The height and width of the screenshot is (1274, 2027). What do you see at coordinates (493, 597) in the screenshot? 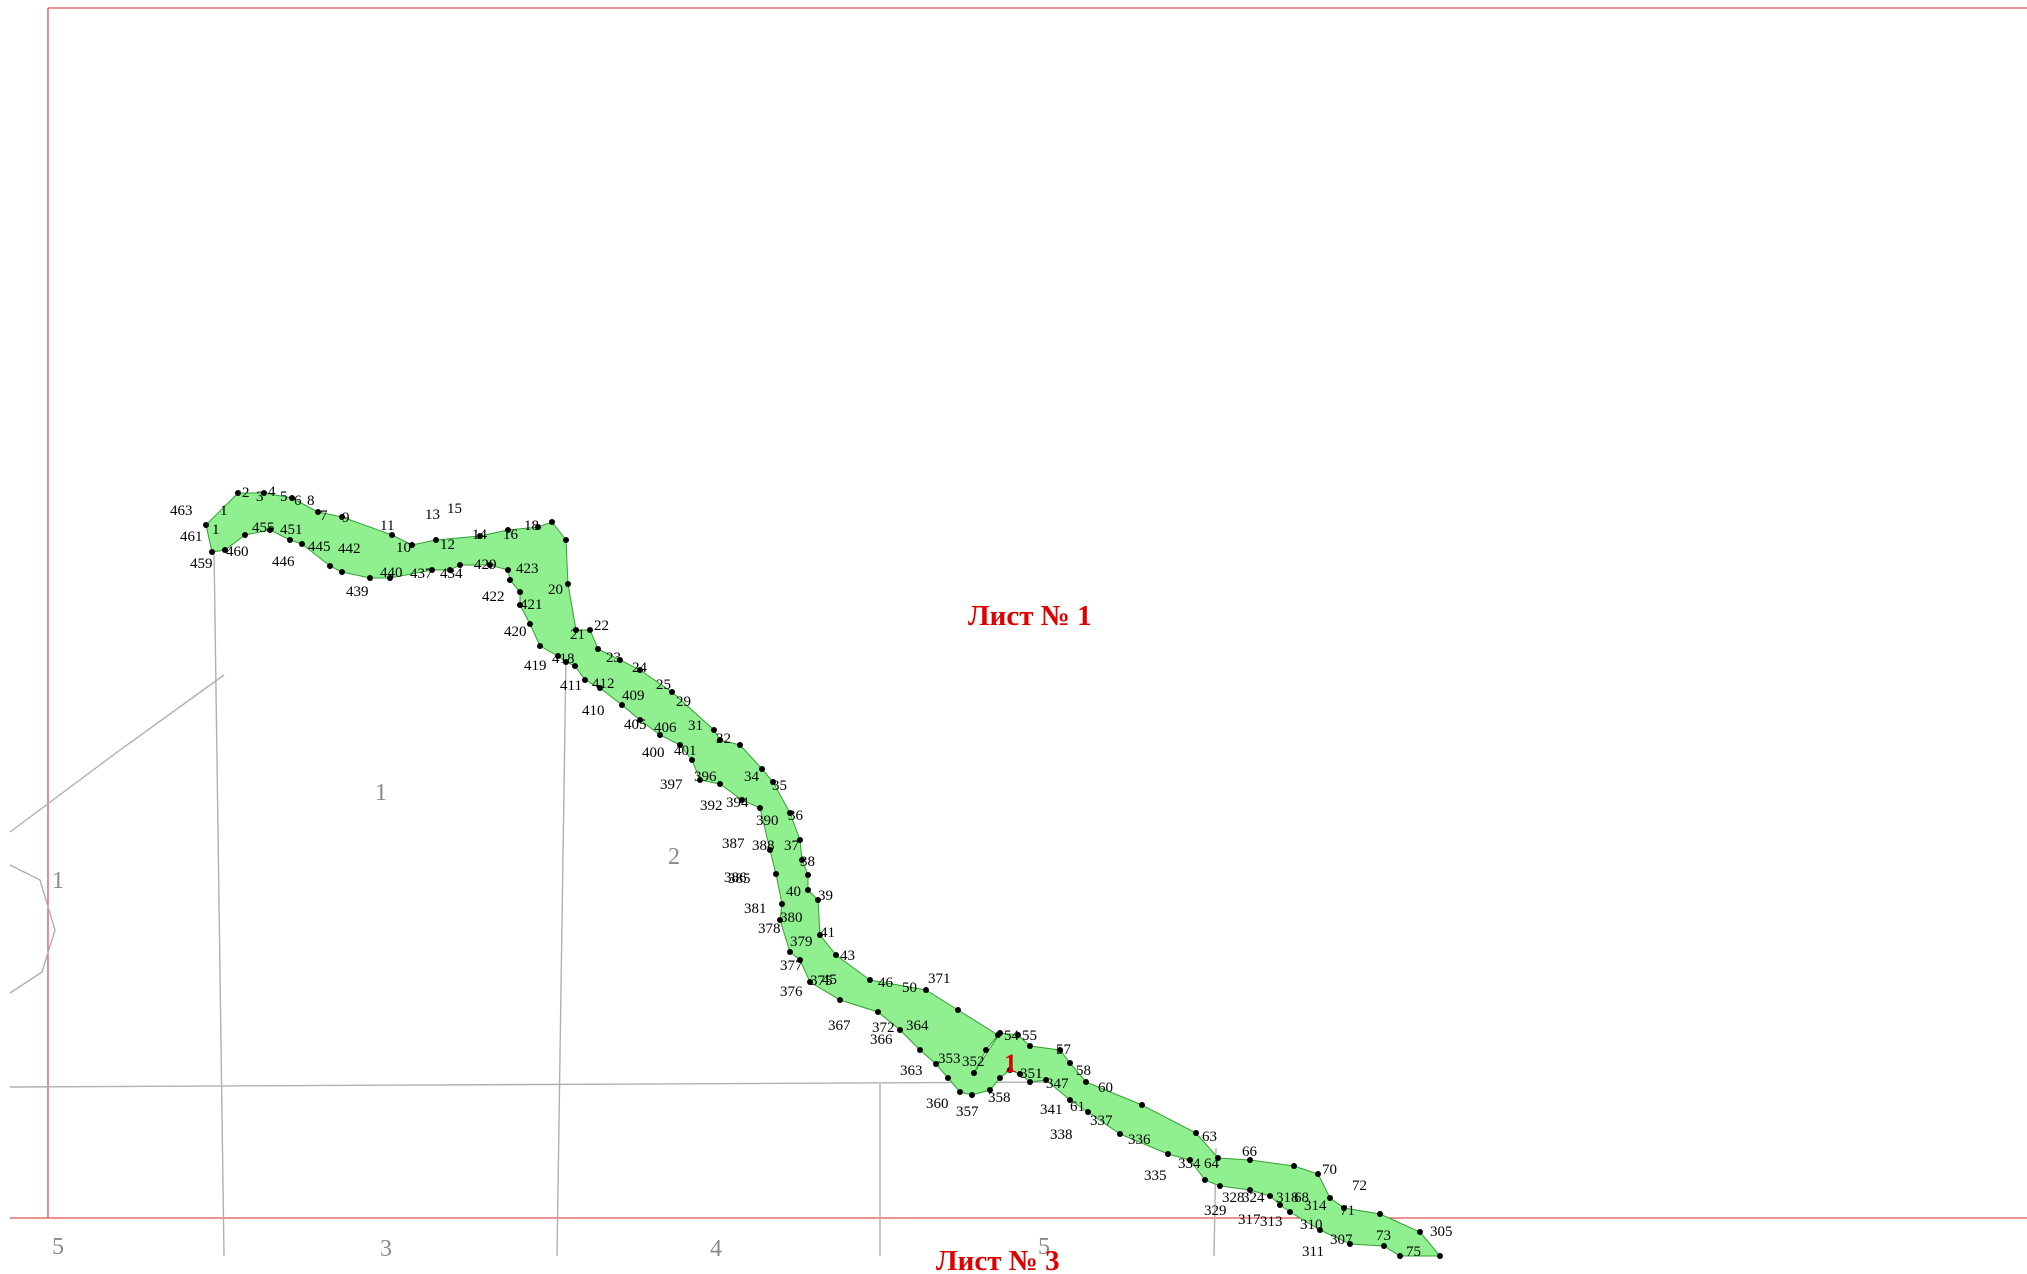
I see `point-number-label: 422` at bounding box center [493, 597].